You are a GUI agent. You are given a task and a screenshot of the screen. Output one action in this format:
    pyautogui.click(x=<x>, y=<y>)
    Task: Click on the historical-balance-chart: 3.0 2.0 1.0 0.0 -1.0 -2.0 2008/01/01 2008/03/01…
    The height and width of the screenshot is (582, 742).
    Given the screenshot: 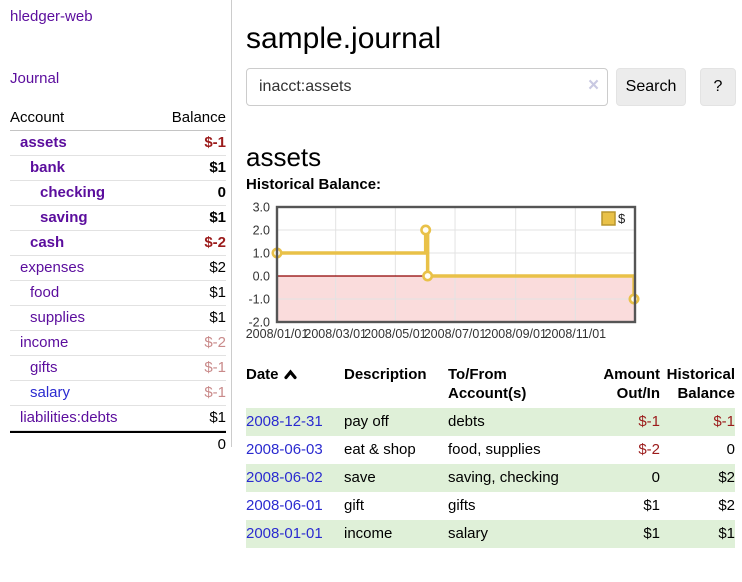 What is the action you would take?
    pyautogui.click(x=443, y=272)
    